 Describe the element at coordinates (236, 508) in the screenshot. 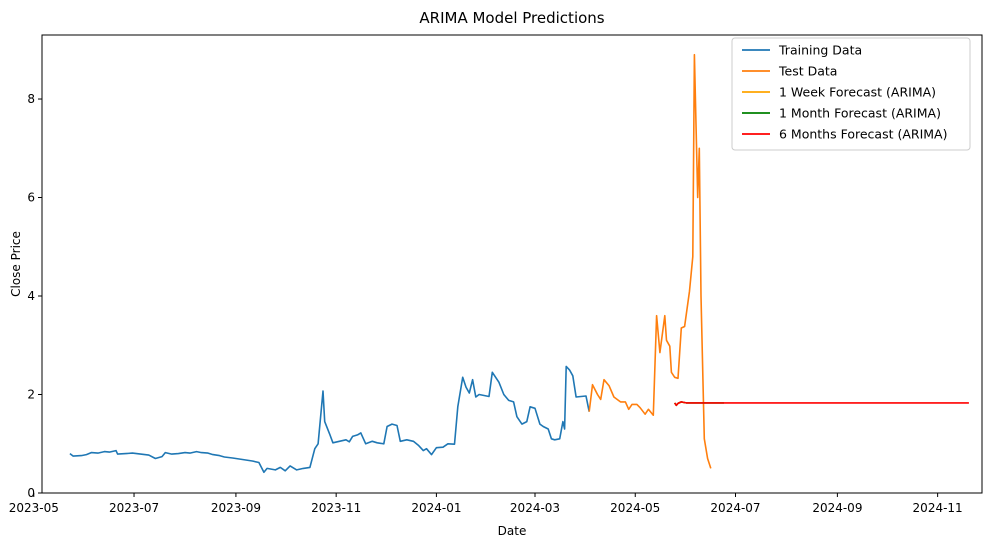

I see `x-tick-label: 2023-09` at that location.